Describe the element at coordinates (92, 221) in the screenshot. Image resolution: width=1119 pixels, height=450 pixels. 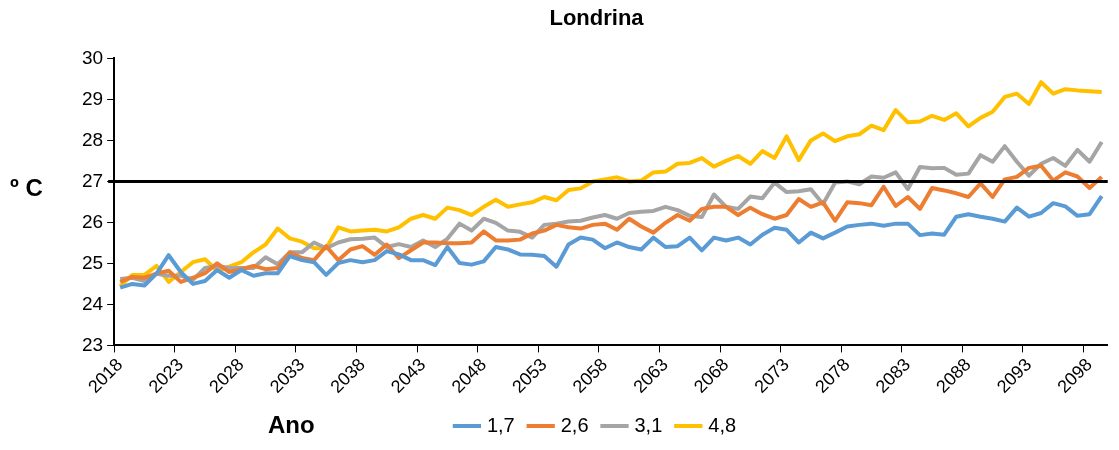
I see `y-tick-label: 26` at that location.